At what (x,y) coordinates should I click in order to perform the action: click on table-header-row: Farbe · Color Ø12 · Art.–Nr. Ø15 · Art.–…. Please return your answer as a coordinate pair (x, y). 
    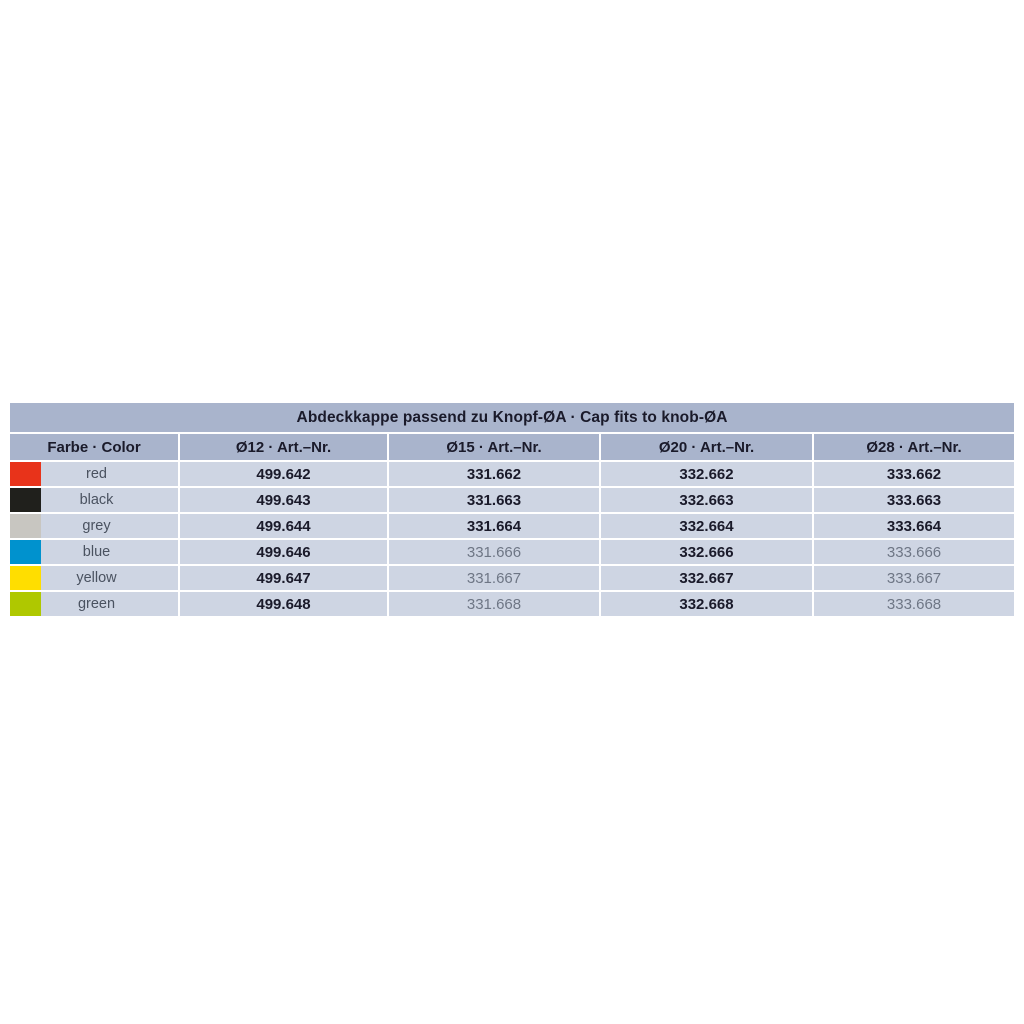
    Looking at the image, I should click on (512, 448).